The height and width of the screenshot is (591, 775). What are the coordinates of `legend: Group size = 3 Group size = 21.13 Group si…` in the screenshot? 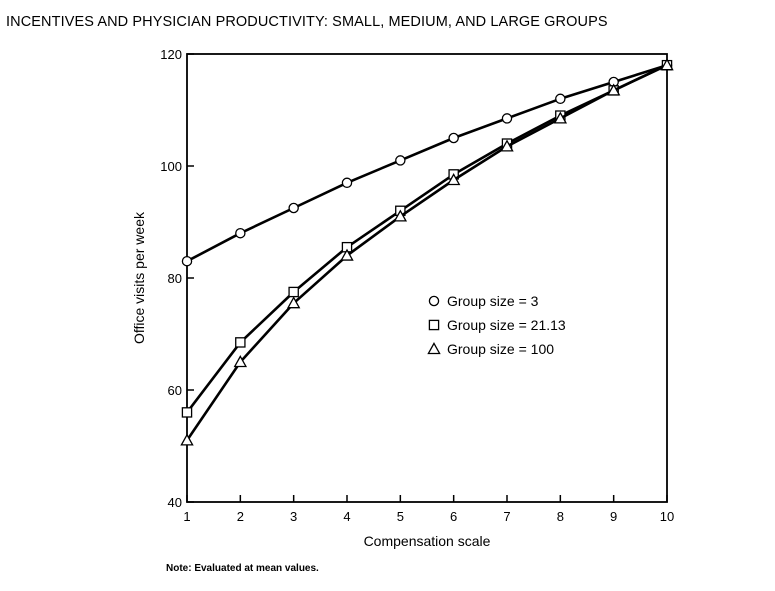 It's located at (496, 325).